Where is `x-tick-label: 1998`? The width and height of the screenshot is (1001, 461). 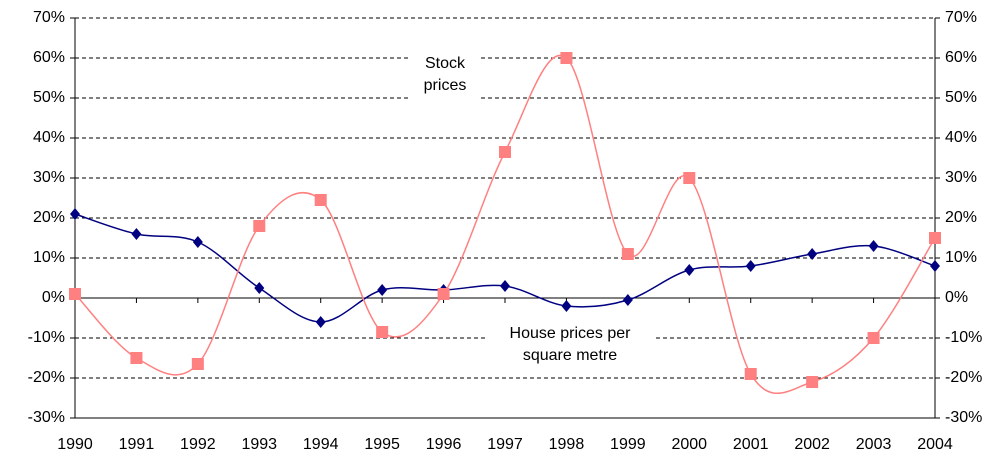 x-tick-label: 1998 is located at coordinates (567, 444).